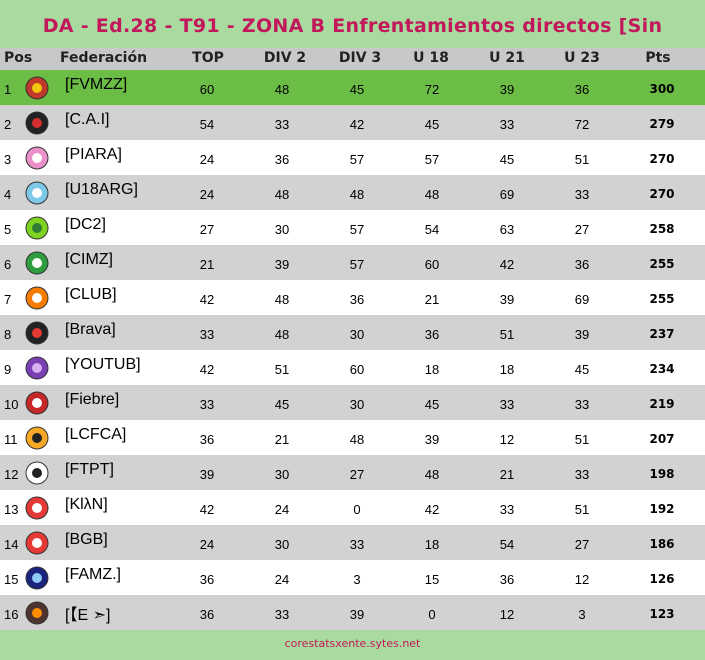  I want to click on cell-top: 60, so click(207, 89).